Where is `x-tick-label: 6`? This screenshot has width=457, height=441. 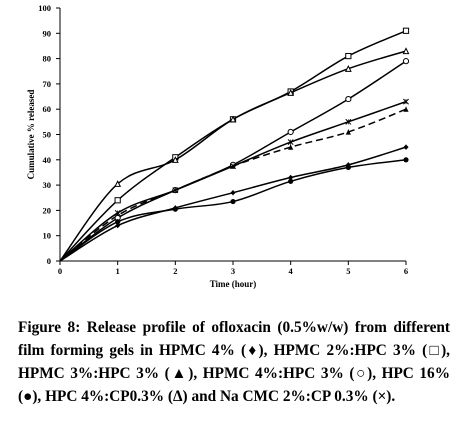 x-tick-label: 6 is located at coordinates (406, 271).